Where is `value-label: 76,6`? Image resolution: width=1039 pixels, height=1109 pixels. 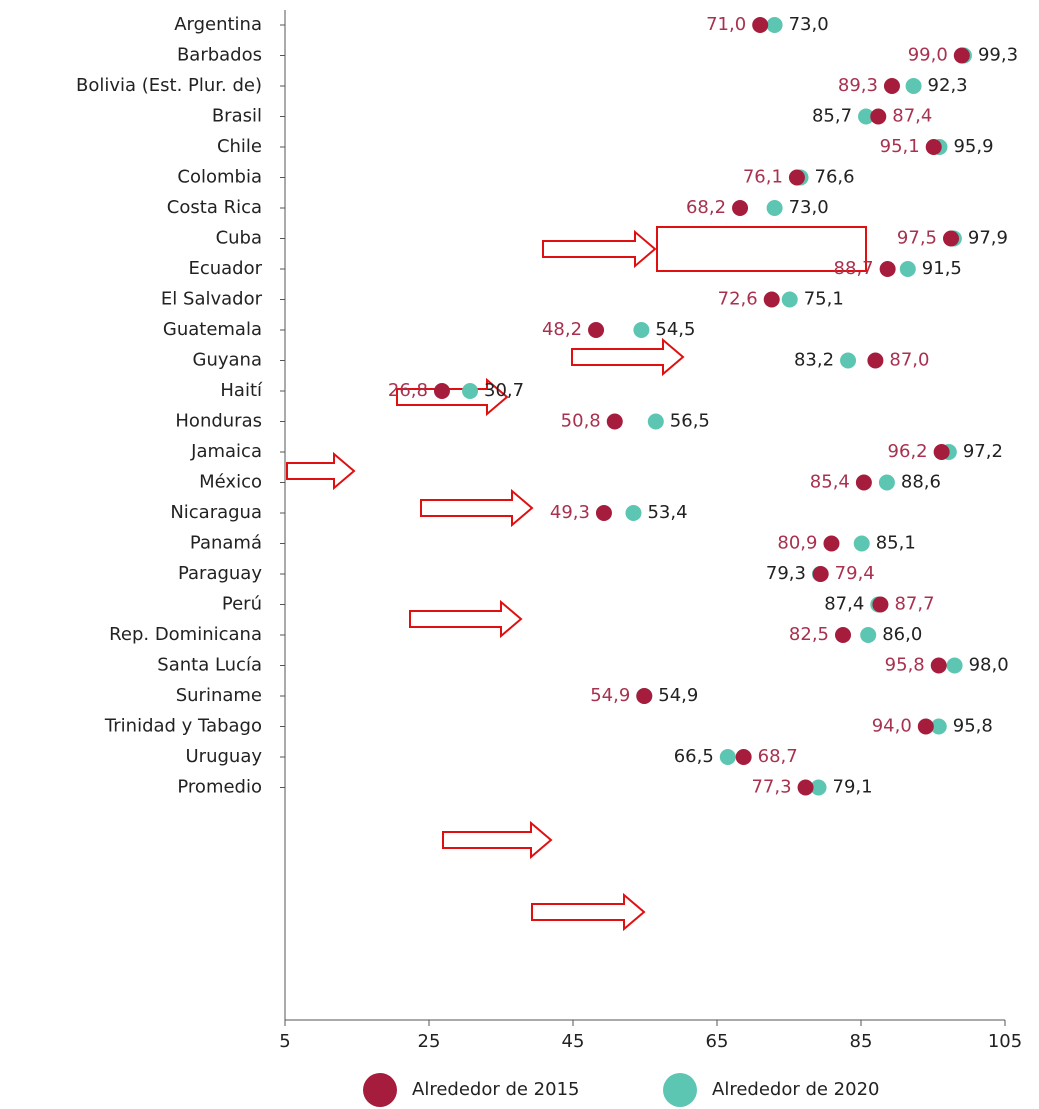 value-label: 76,6 is located at coordinates (835, 177).